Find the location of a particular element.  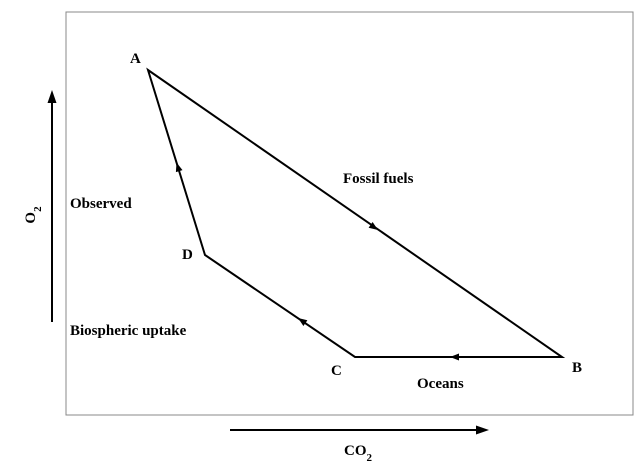

label-base: O is located at coordinates (31, 218).